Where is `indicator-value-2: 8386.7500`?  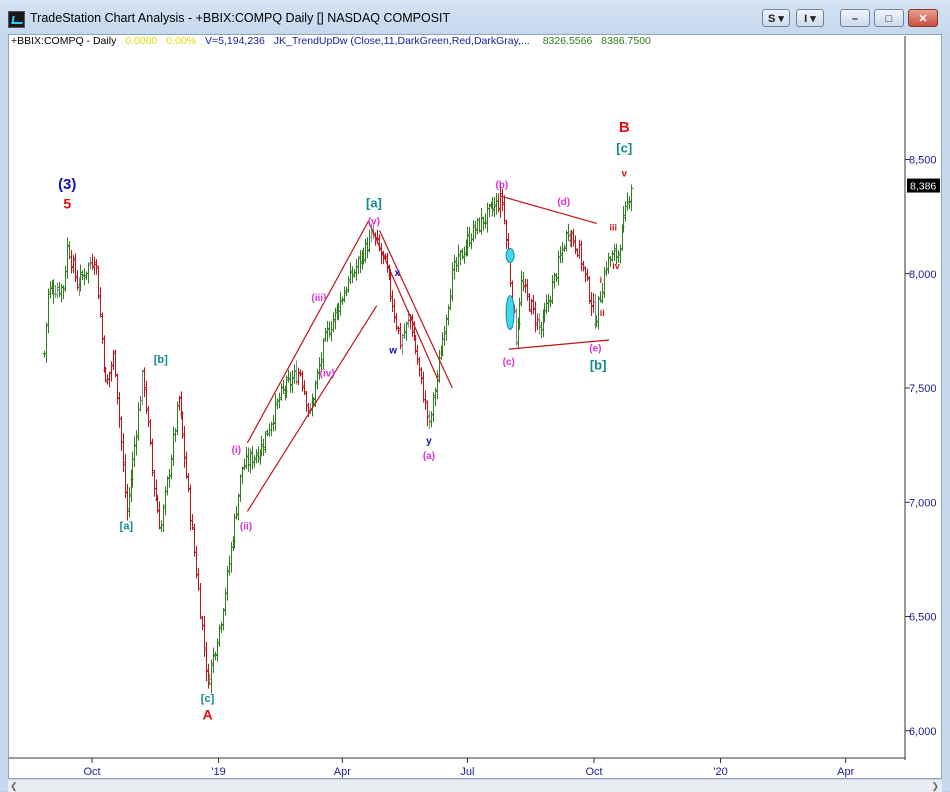
indicator-value-2: 8386.7500 is located at coordinates (626, 41).